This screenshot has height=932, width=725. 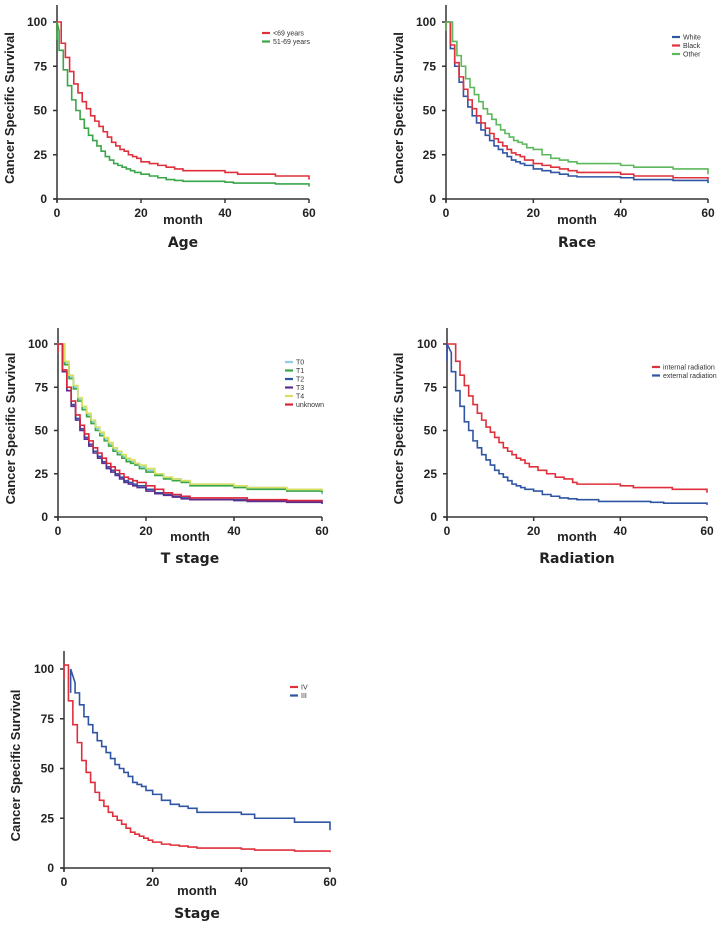 I want to click on series-line-51-69-years, so click(x=183, y=104).